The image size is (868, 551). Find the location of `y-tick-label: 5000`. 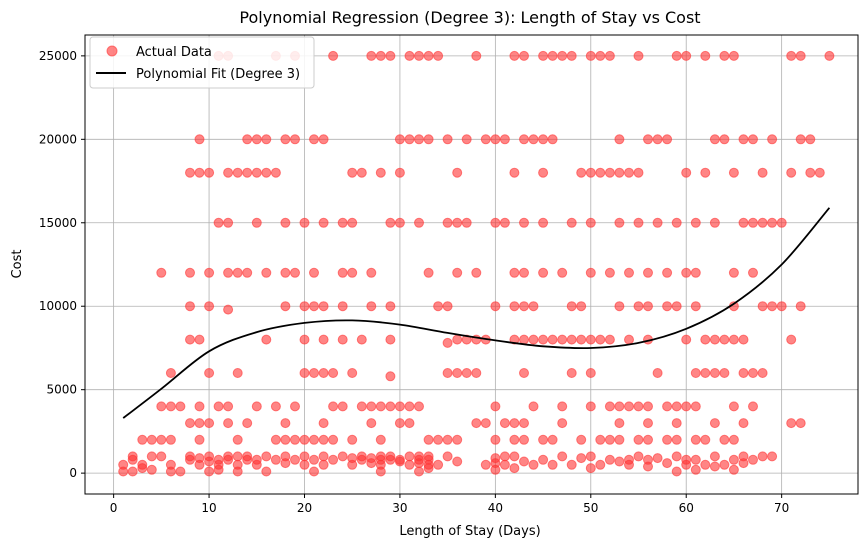

y-tick-label: 5000 is located at coordinates (61, 390).